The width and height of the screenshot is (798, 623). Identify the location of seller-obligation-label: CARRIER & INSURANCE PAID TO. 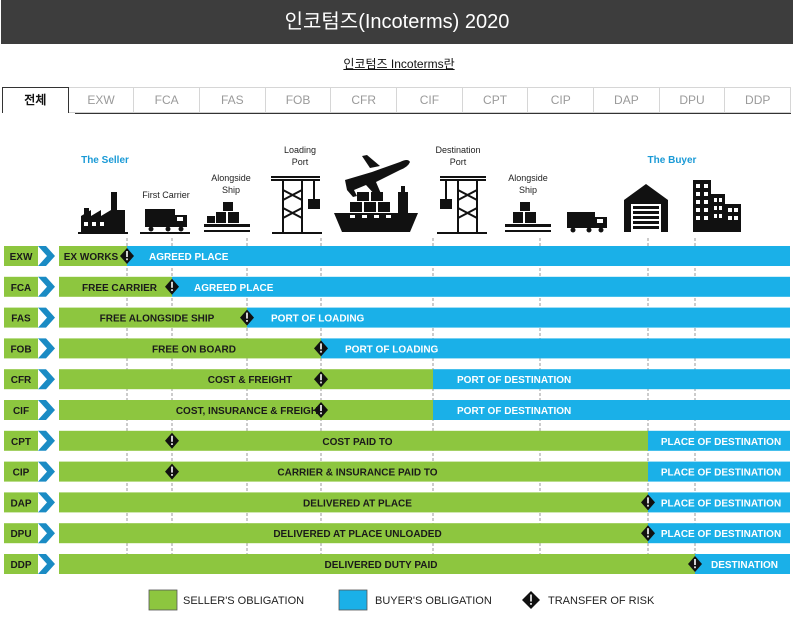
(357, 473).